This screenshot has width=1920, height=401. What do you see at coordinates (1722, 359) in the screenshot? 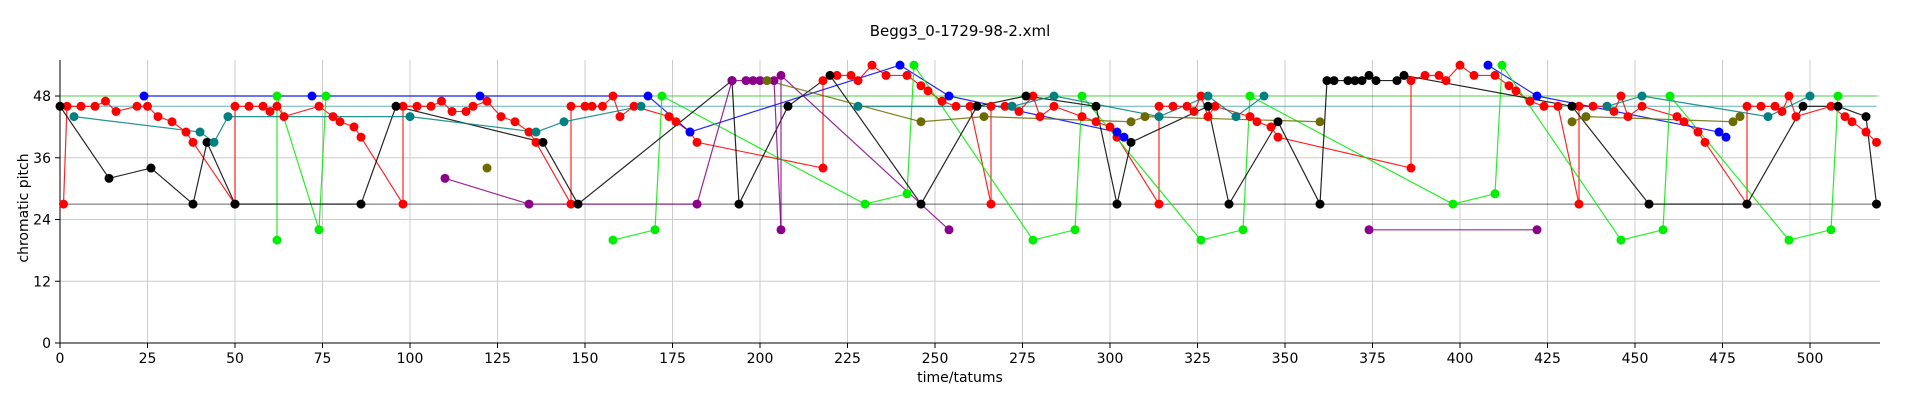
I see `x-tick-label: 475` at bounding box center [1722, 359].